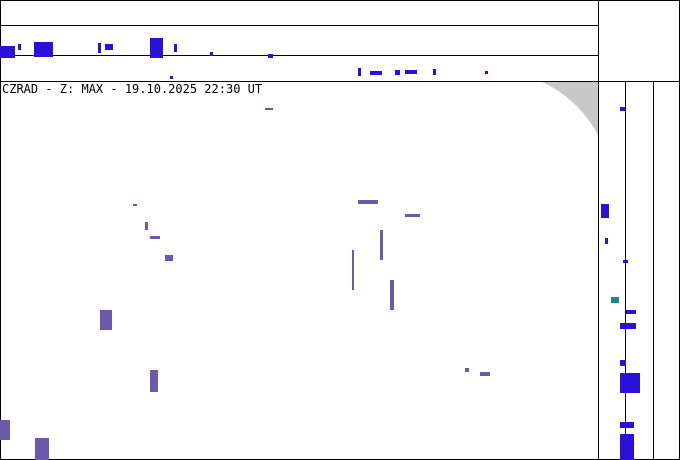  What do you see at coordinates (244, 58) in the screenshot?
I see `top-projection-echoes` at bounding box center [244, 58].